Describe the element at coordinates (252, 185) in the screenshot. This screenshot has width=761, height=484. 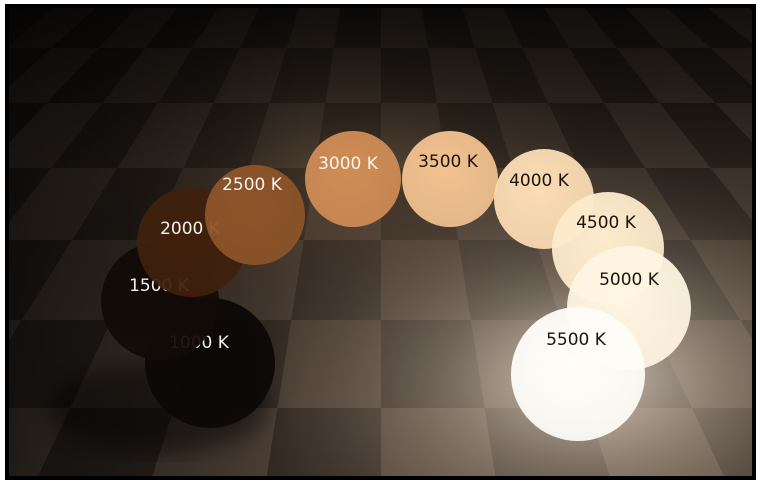
I see `sphere-label: 2500 K` at that location.